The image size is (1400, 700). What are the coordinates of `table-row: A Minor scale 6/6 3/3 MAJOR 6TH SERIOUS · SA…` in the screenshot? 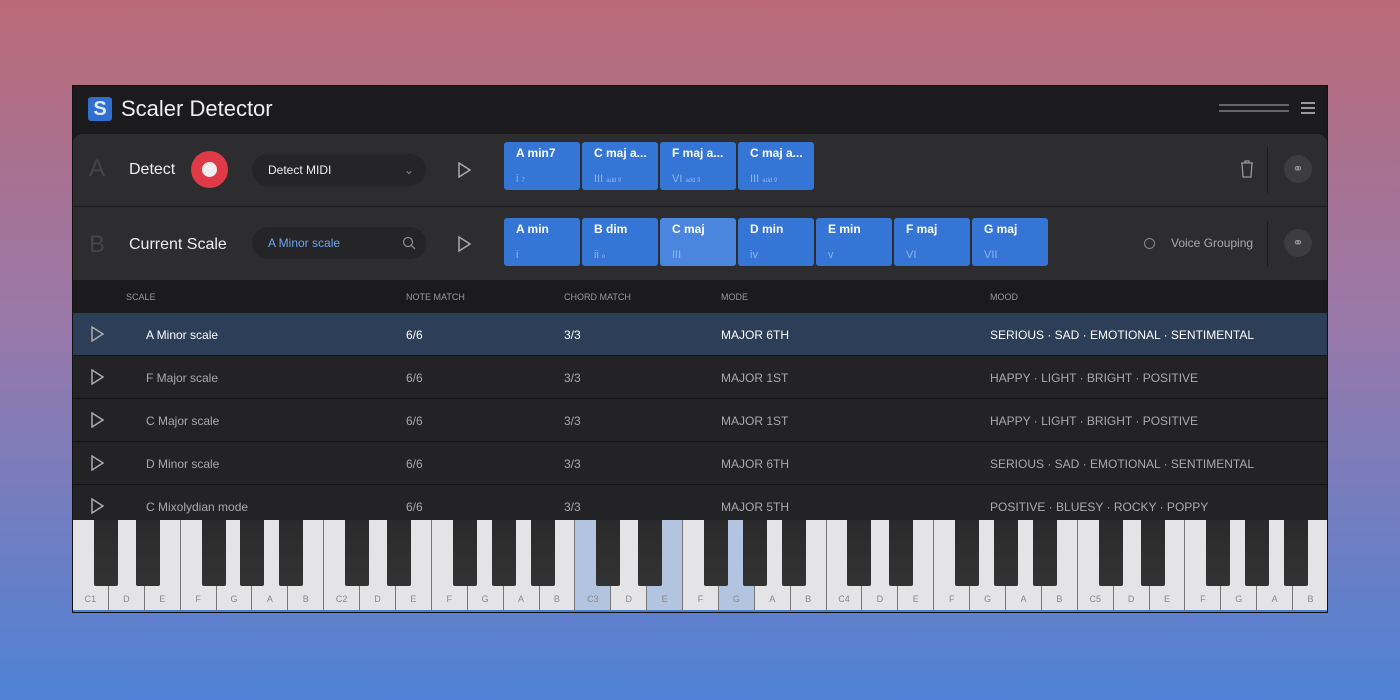 It's located at (700, 334).